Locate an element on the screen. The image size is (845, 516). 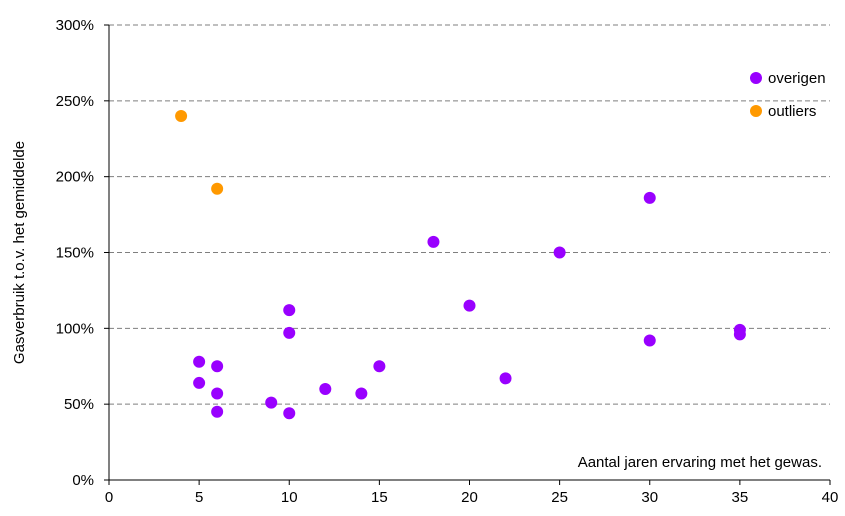
y-tick-label: 0% is located at coordinates (83, 480).